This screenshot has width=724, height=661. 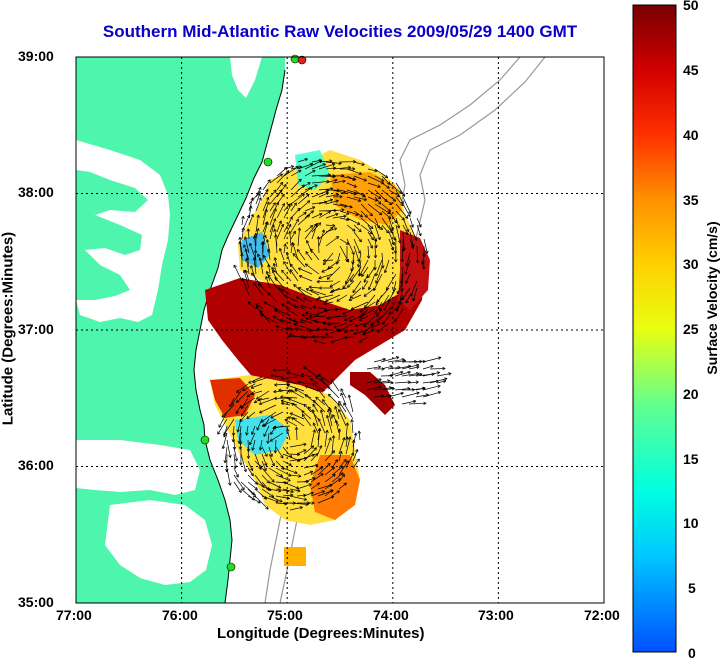 What do you see at coordinates (36, 56) in the screenshot?
I see `y-tick-label: 39:00` at bounding box center [36, 56].